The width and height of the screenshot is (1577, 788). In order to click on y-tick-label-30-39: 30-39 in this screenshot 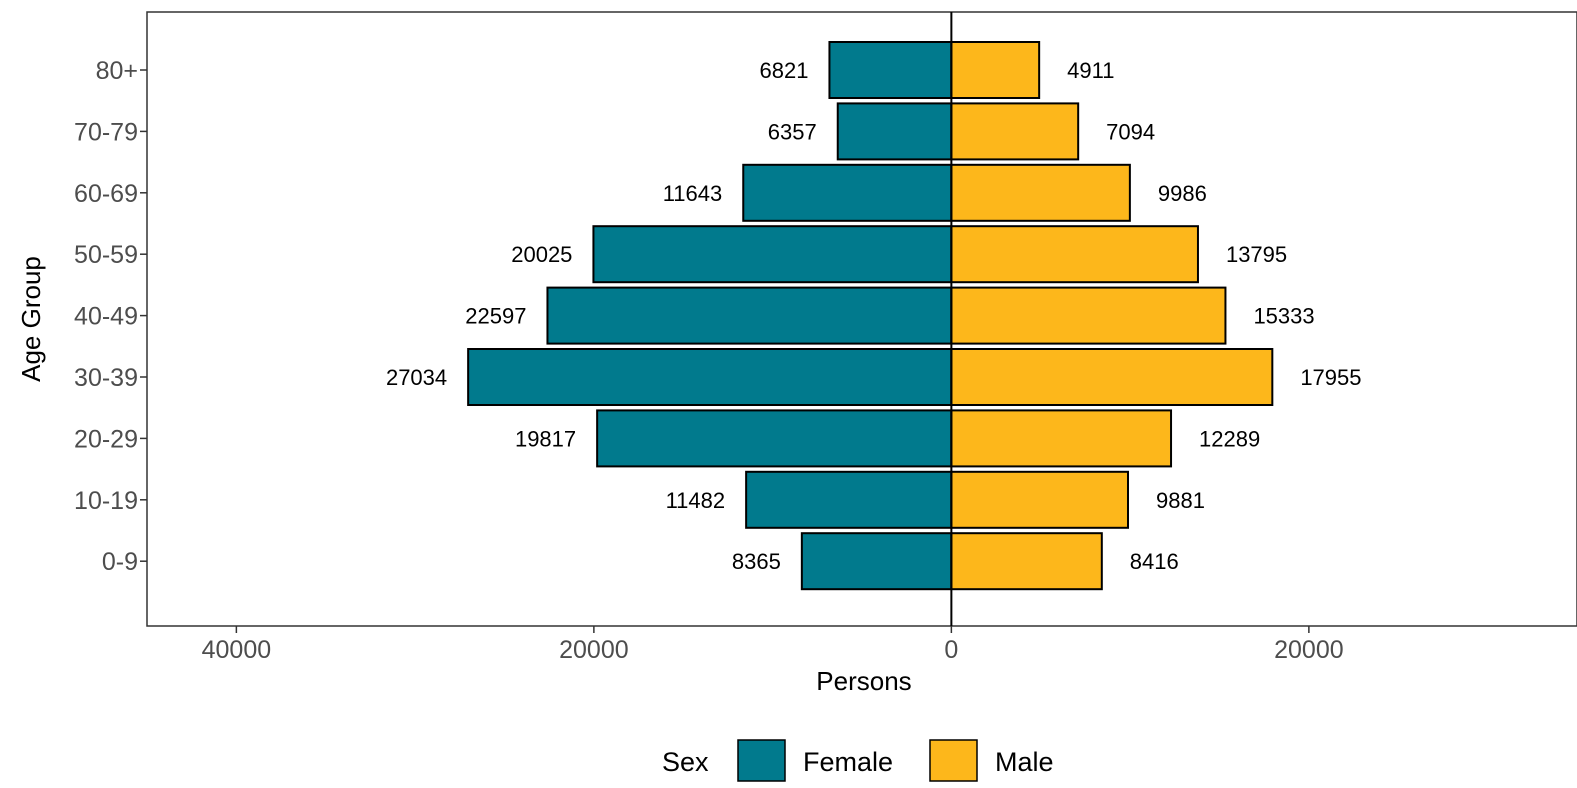, I will do `click(106, 378)`.